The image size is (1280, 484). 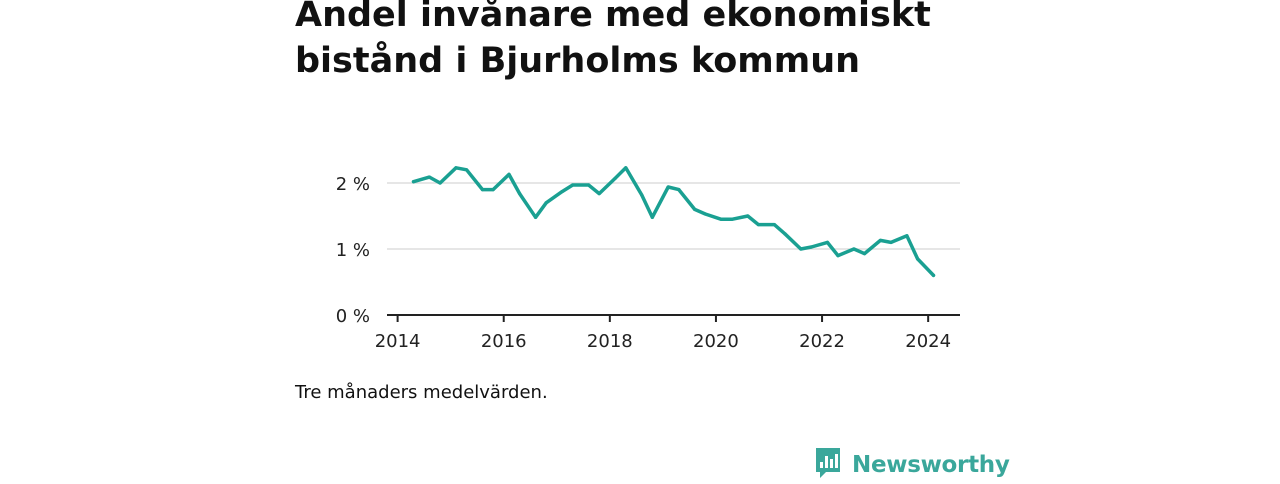 I want to click on grid-lines, so click(x=673, y=216).